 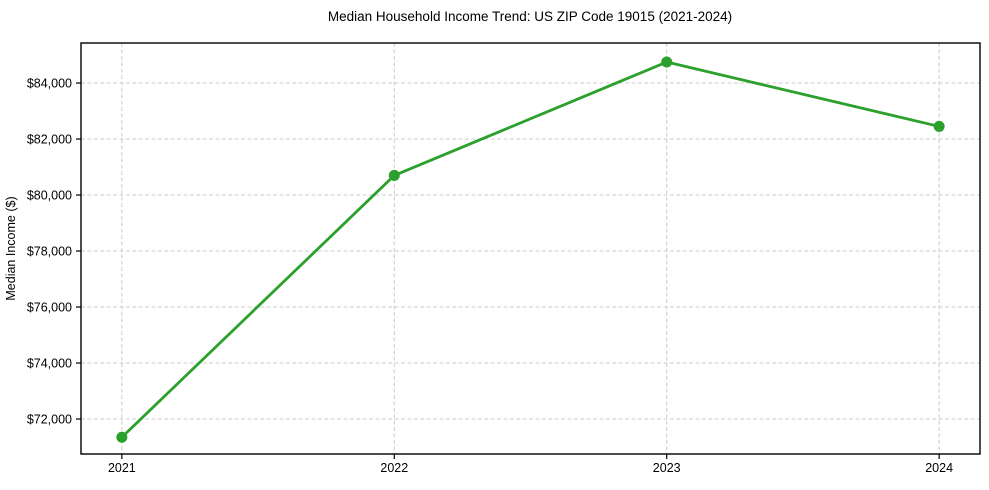 What do you see at coordinates (49, 84) in the screenshot?
I see `y-tick-label: $84,000` at bounding box center [49, 84].